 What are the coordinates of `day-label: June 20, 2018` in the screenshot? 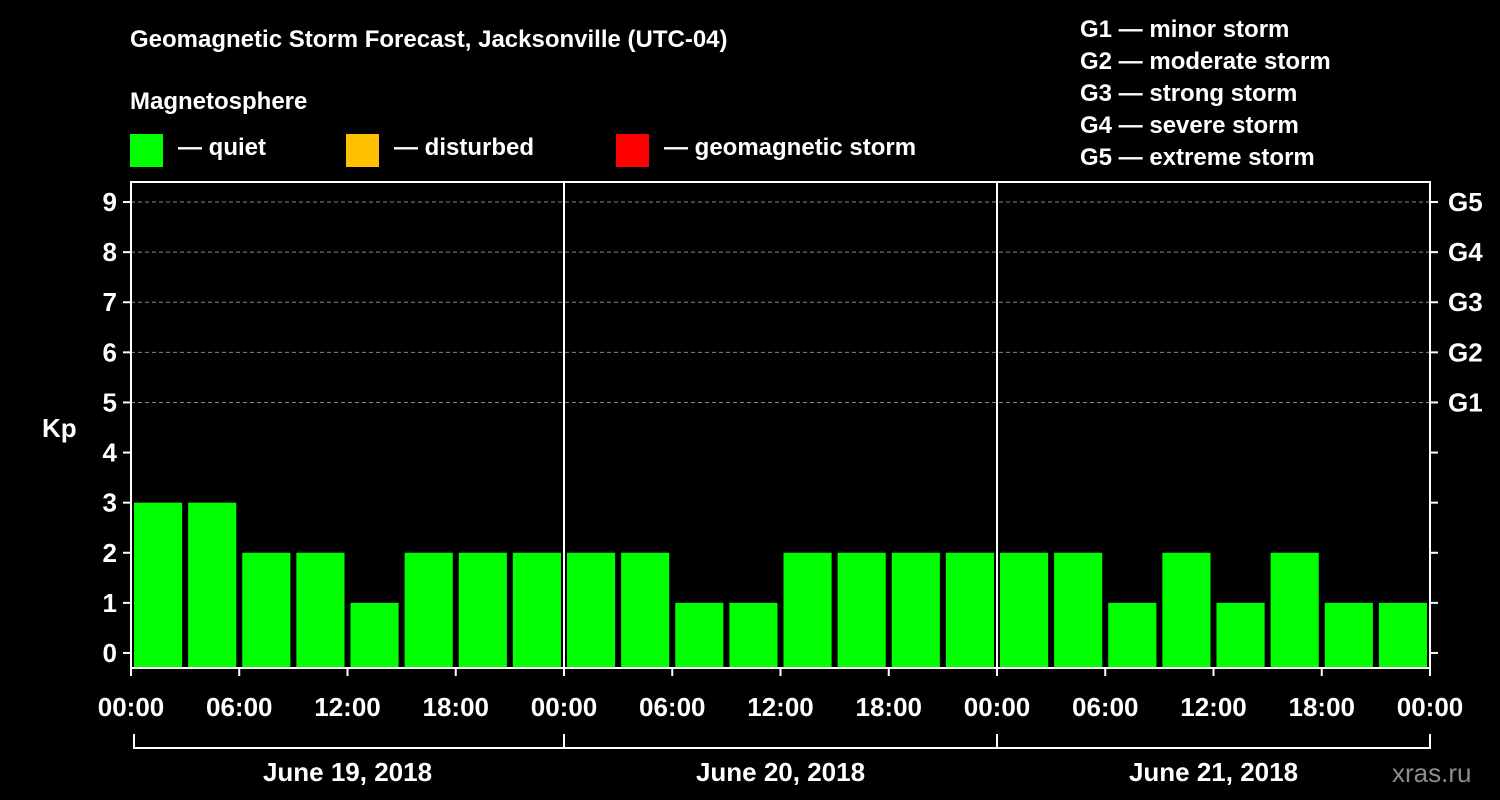 It's located at (780, 772).